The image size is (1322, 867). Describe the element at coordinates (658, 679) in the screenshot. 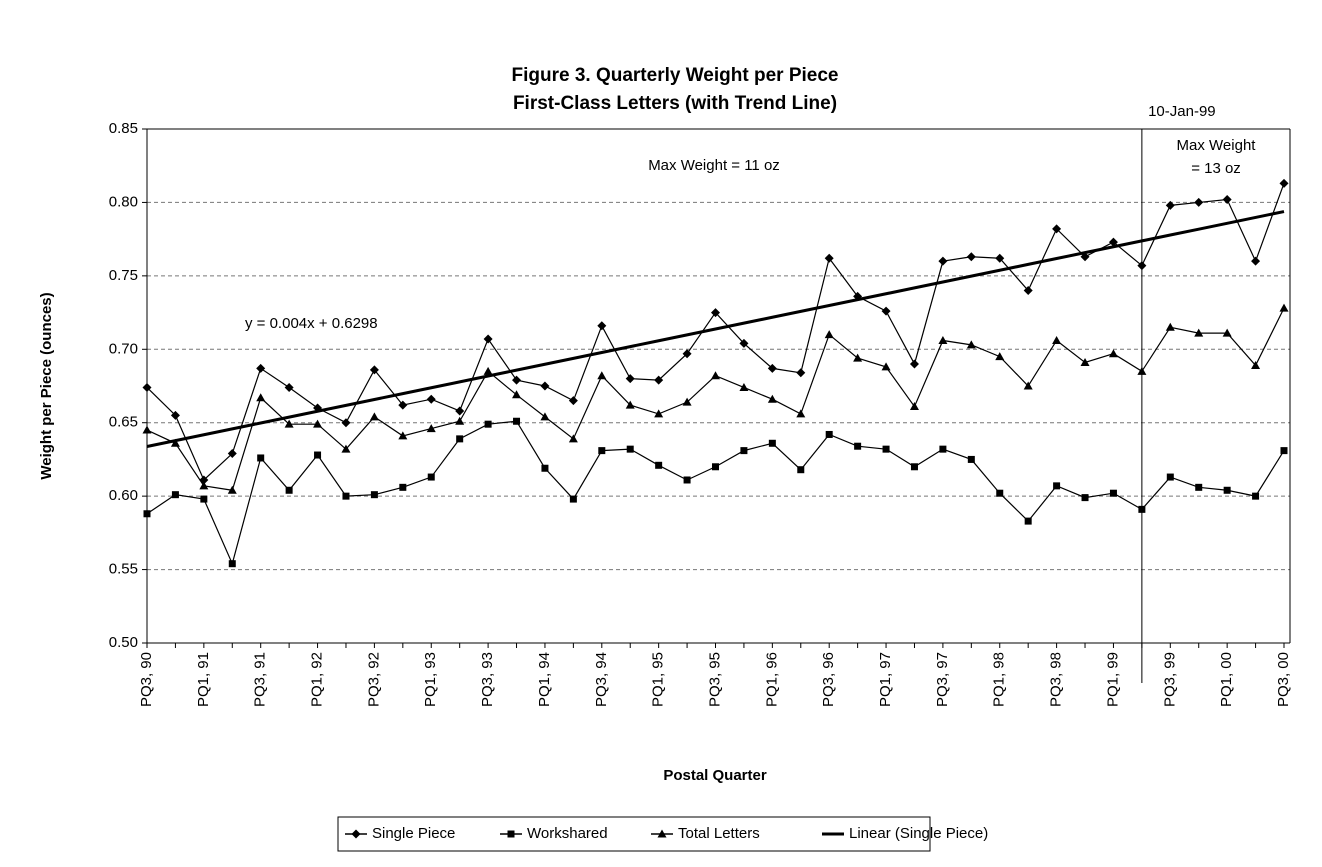

I see `x-tick-label: PQ1, 95` at that location.